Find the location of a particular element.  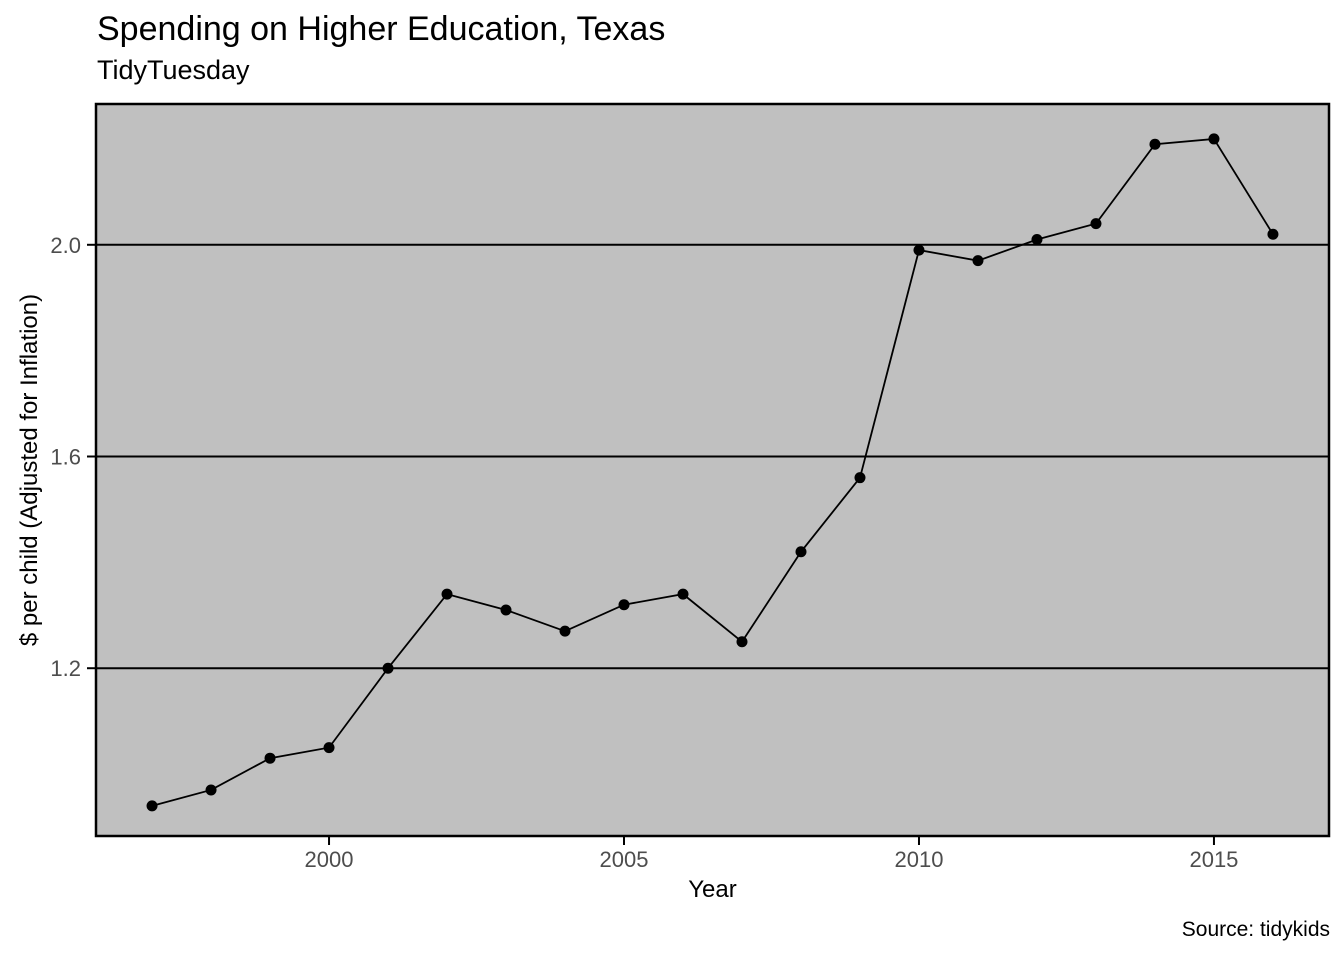

x-tick-label: 2005 is located at coordinates (624, 859).